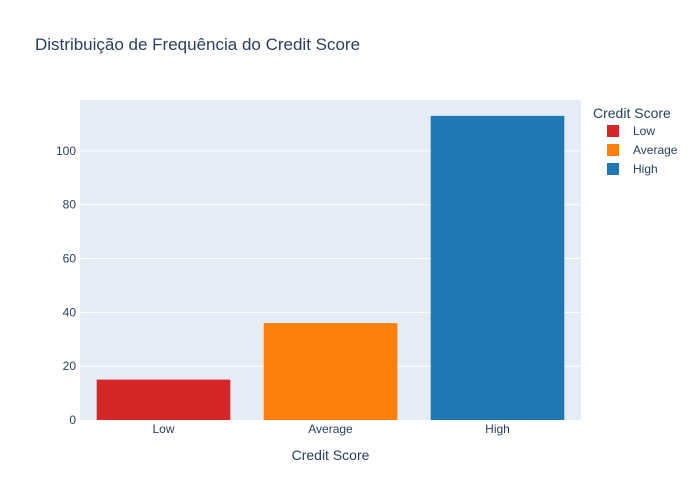 This screenshot has height=500, width=700. Describe the element at coordinates (70, 205) in the screenshot. I see `y-tick-label: 80` at that location.